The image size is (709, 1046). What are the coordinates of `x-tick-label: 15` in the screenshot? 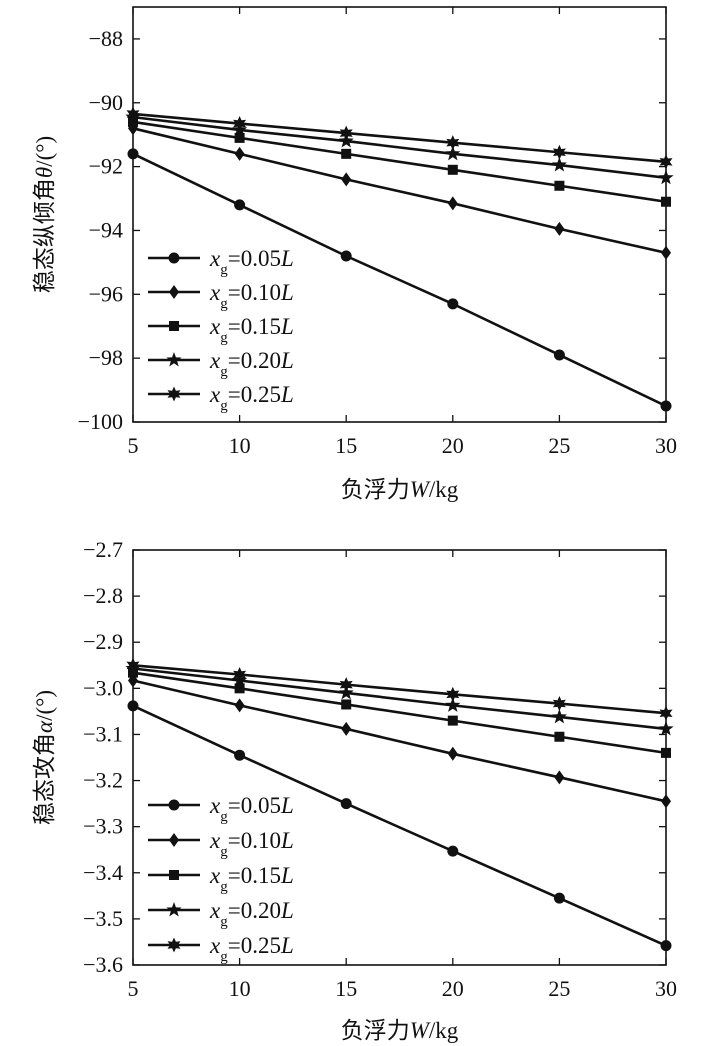 It's located at (346, 445).